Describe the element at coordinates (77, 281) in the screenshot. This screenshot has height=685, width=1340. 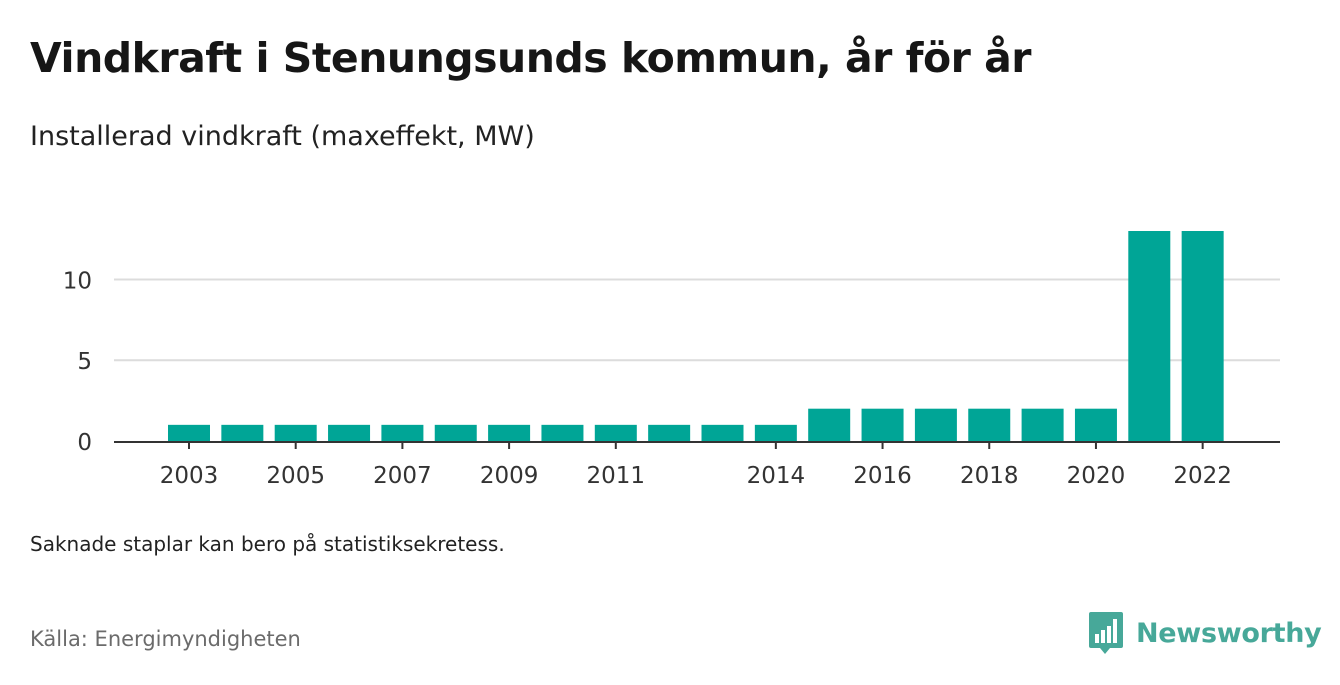
I see `y-tick-label: 10` at that location.